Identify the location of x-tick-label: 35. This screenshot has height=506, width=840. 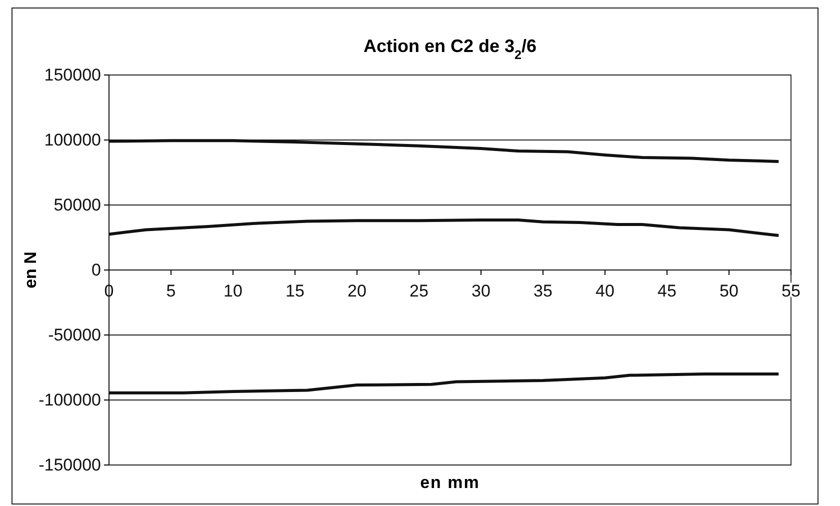
(543, 291).